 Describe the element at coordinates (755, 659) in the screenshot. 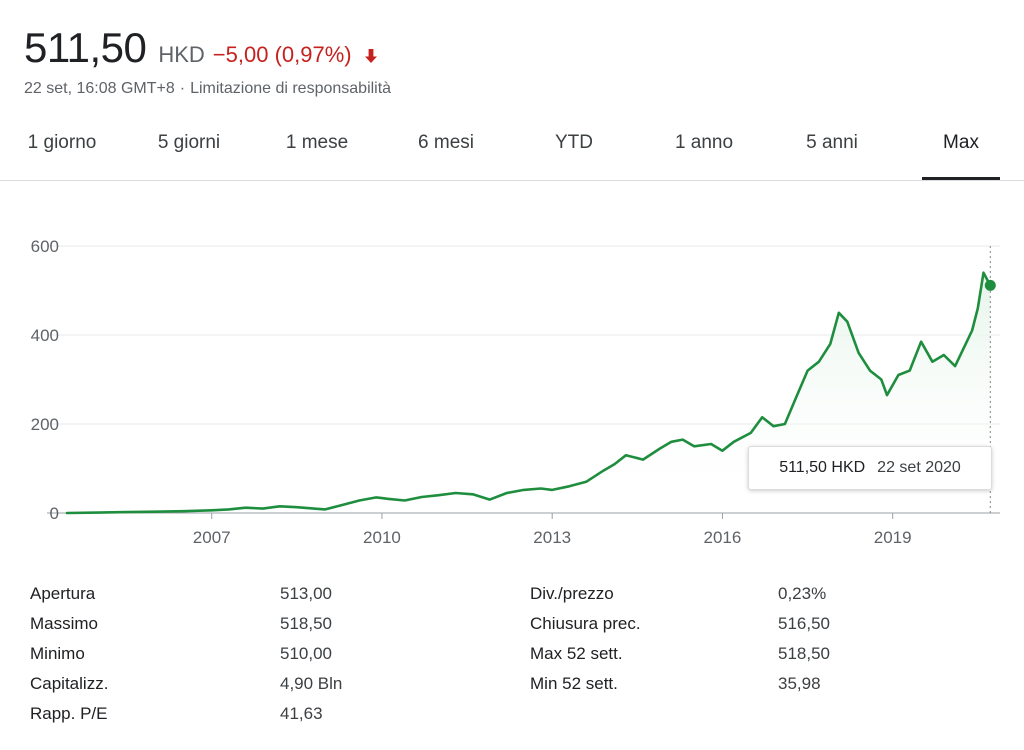

I see `stat-row: Max 52 sett. 518,50` at that location.